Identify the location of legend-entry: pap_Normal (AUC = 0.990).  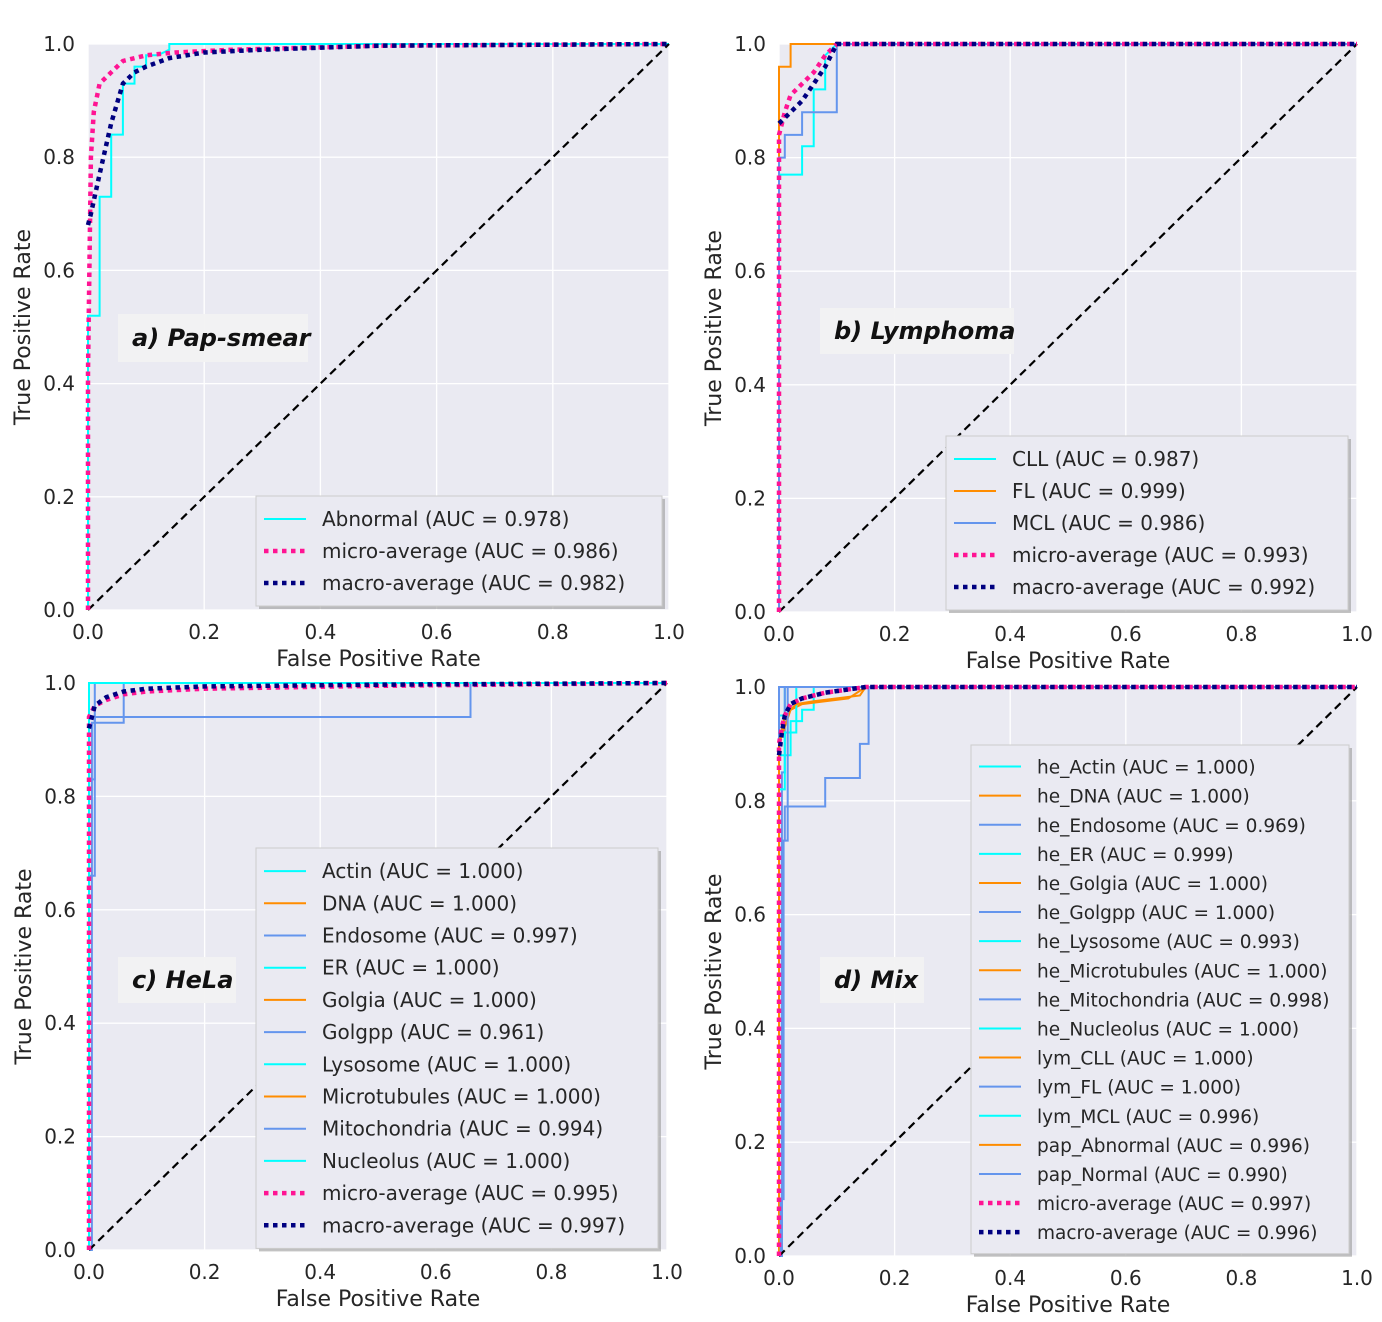
(1162, 1175).